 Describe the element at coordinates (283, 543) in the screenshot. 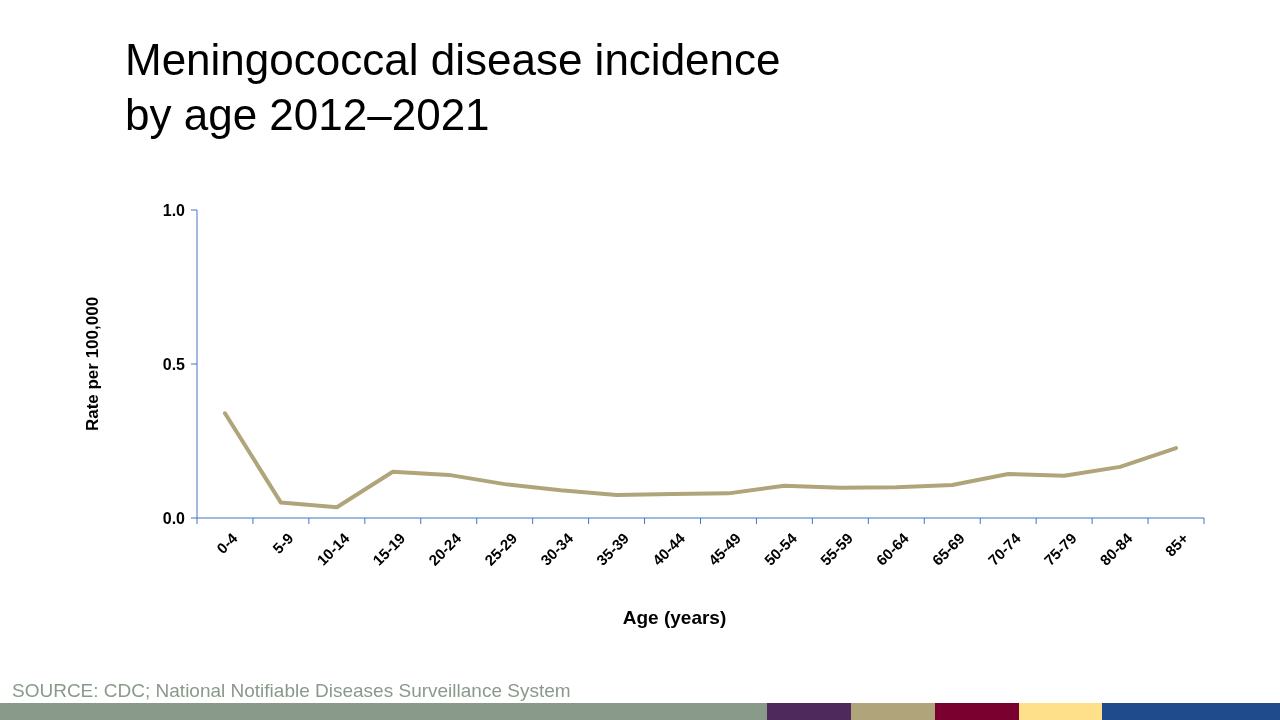

I see `x-tick-label: 5-9` at that location.